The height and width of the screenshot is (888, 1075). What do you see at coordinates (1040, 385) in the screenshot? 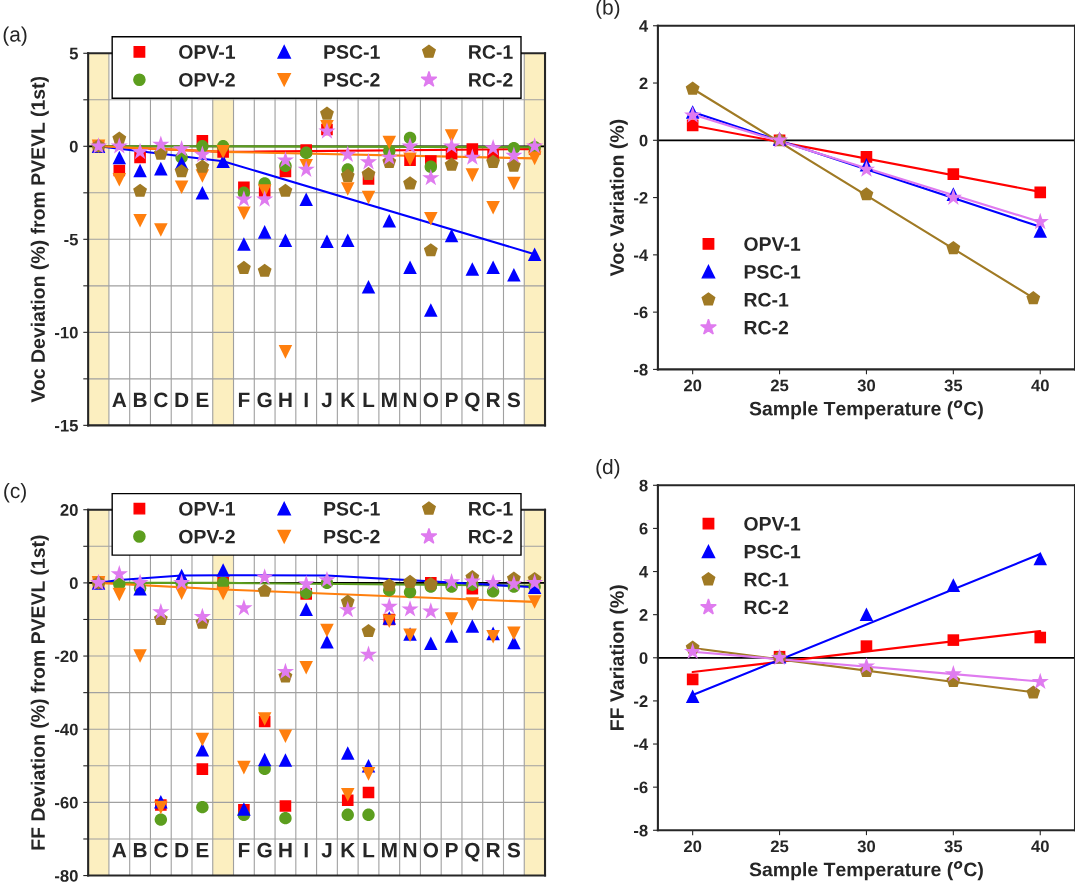
I see `x-tick-label: 40` at bounding box center [1040, 385].